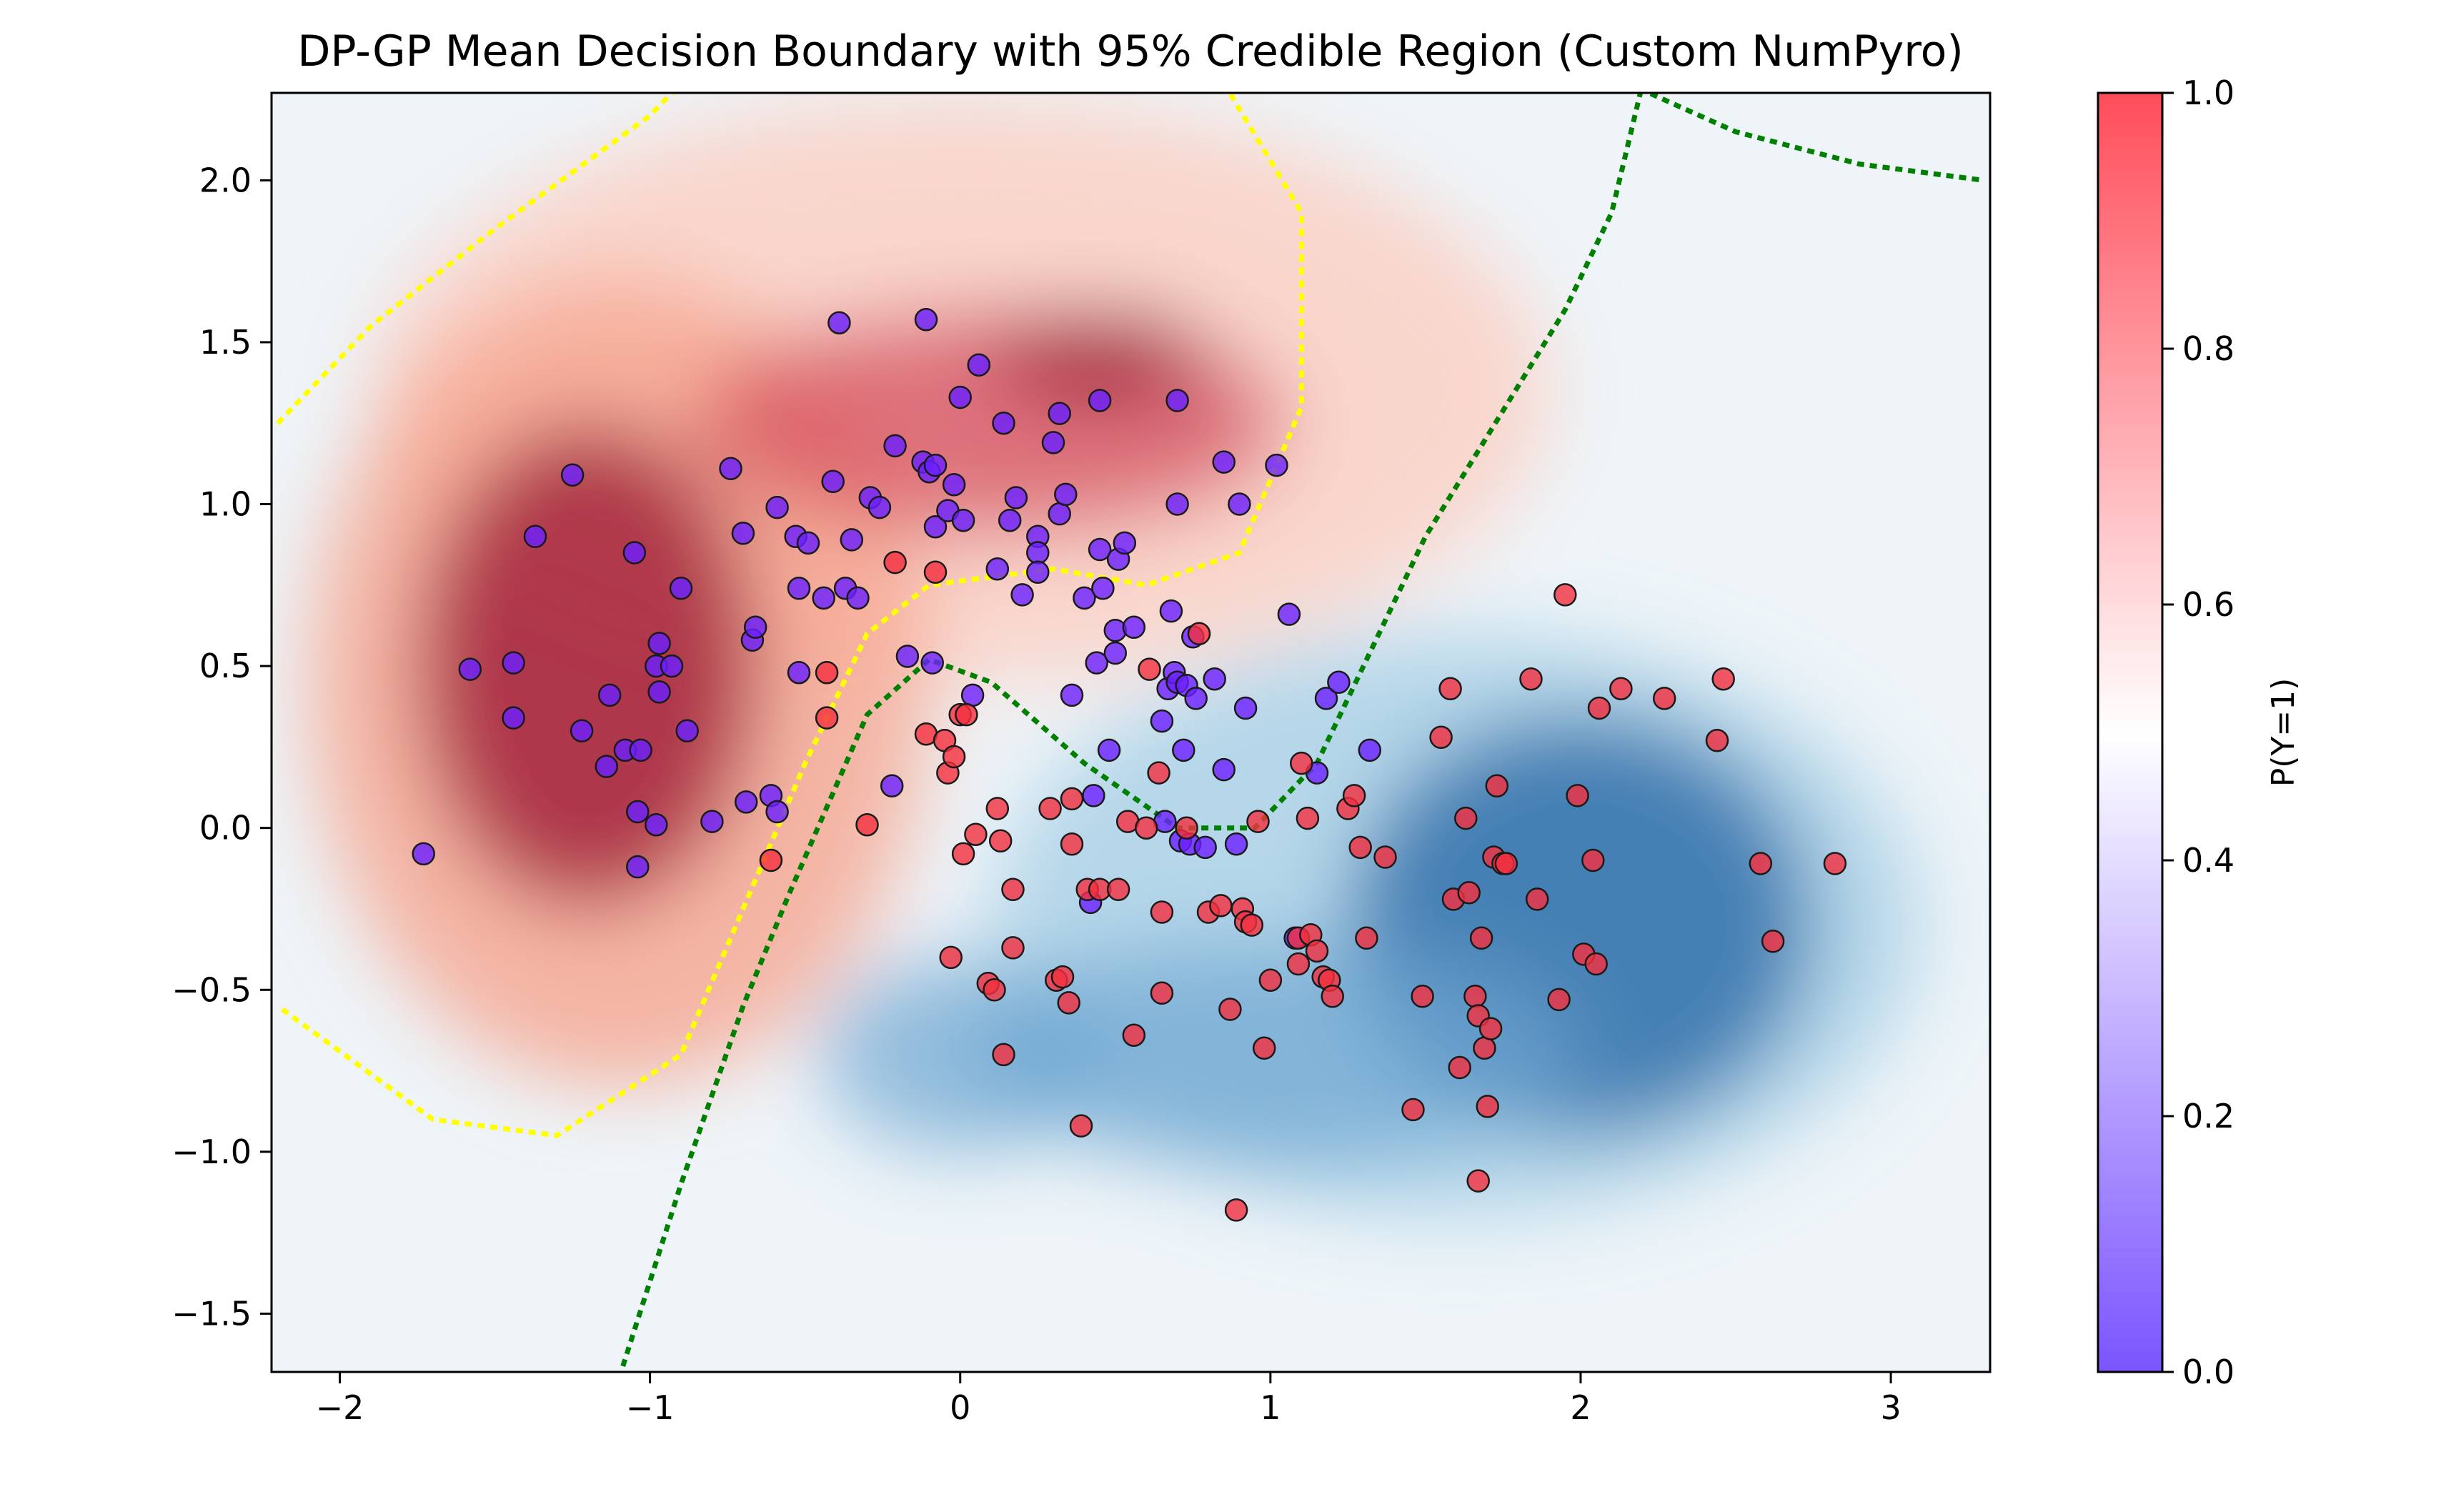 The width and height of the screenshot is (2441, 1512). Describe the element at coordinates (340, 1408) in the screenshot. I see `x-tick-label: −2` at that location.